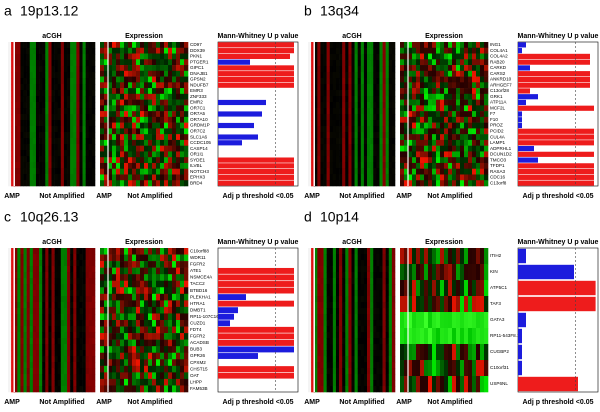  I want to click on threshold-label: Adj p threshold <0.05, so click(258, 402).